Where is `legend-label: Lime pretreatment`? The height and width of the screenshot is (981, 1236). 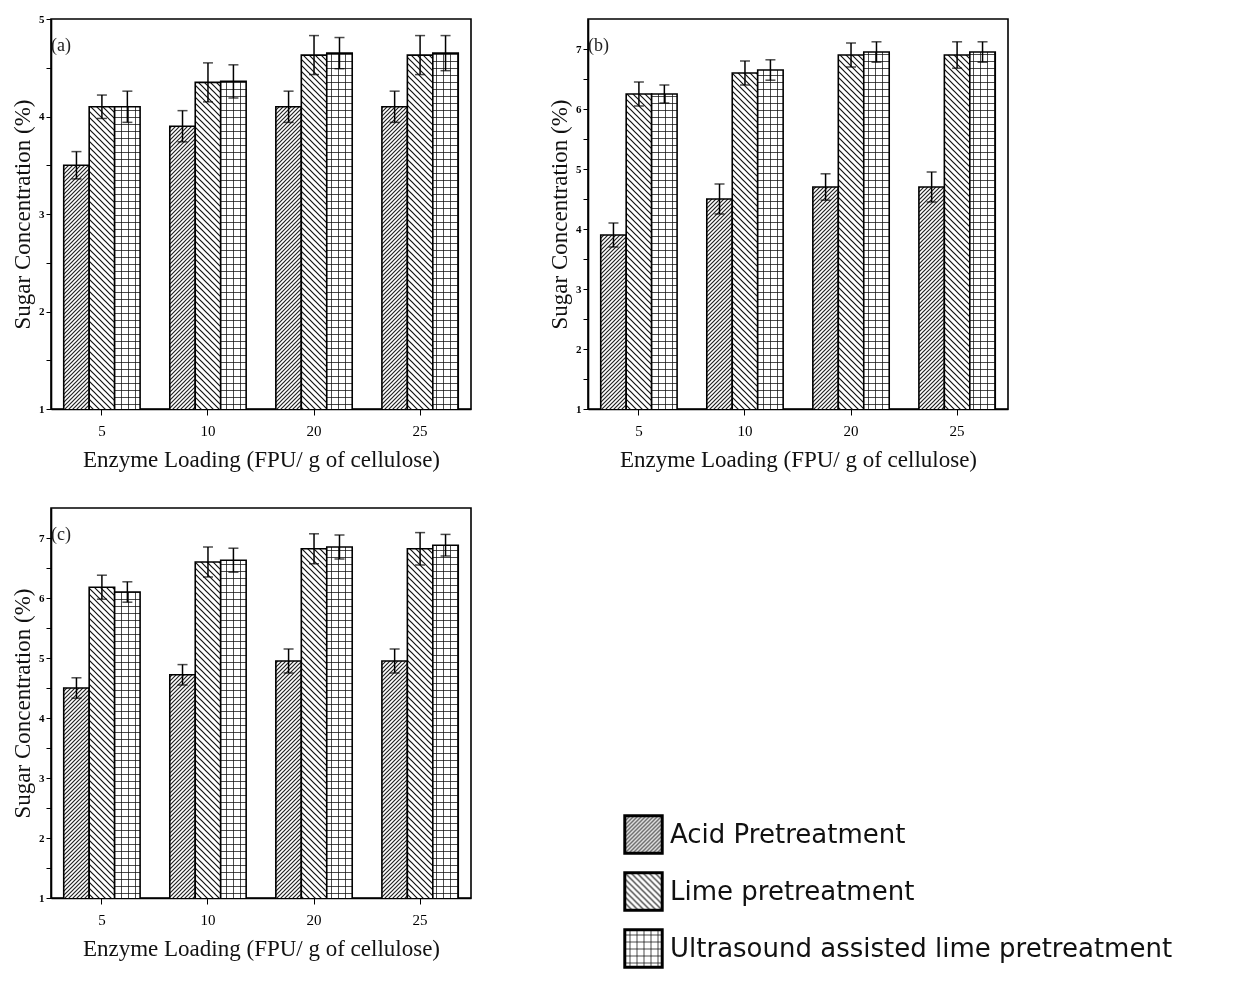 legend-label: Lime pretreatment is located at coordinates (792, 890).